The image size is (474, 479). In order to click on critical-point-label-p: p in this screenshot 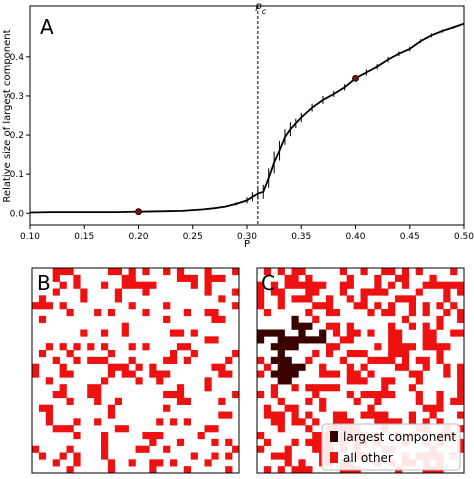, I will do `click(257, 6)`.